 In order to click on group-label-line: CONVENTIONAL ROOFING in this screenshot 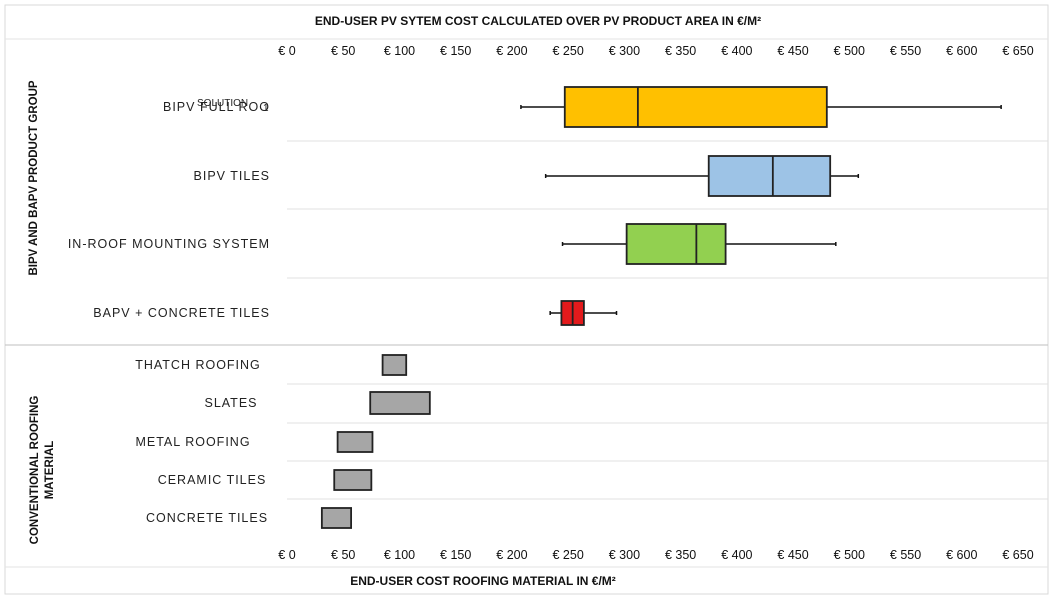, I will do `click(35, 470)`.